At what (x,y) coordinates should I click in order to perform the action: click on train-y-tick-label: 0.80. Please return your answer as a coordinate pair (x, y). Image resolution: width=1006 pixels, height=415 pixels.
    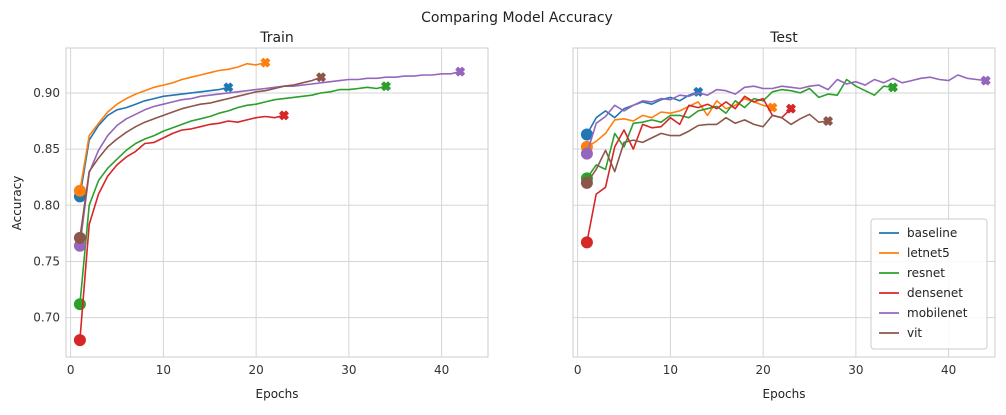
    Looking at the image, I should click on (46, 205).